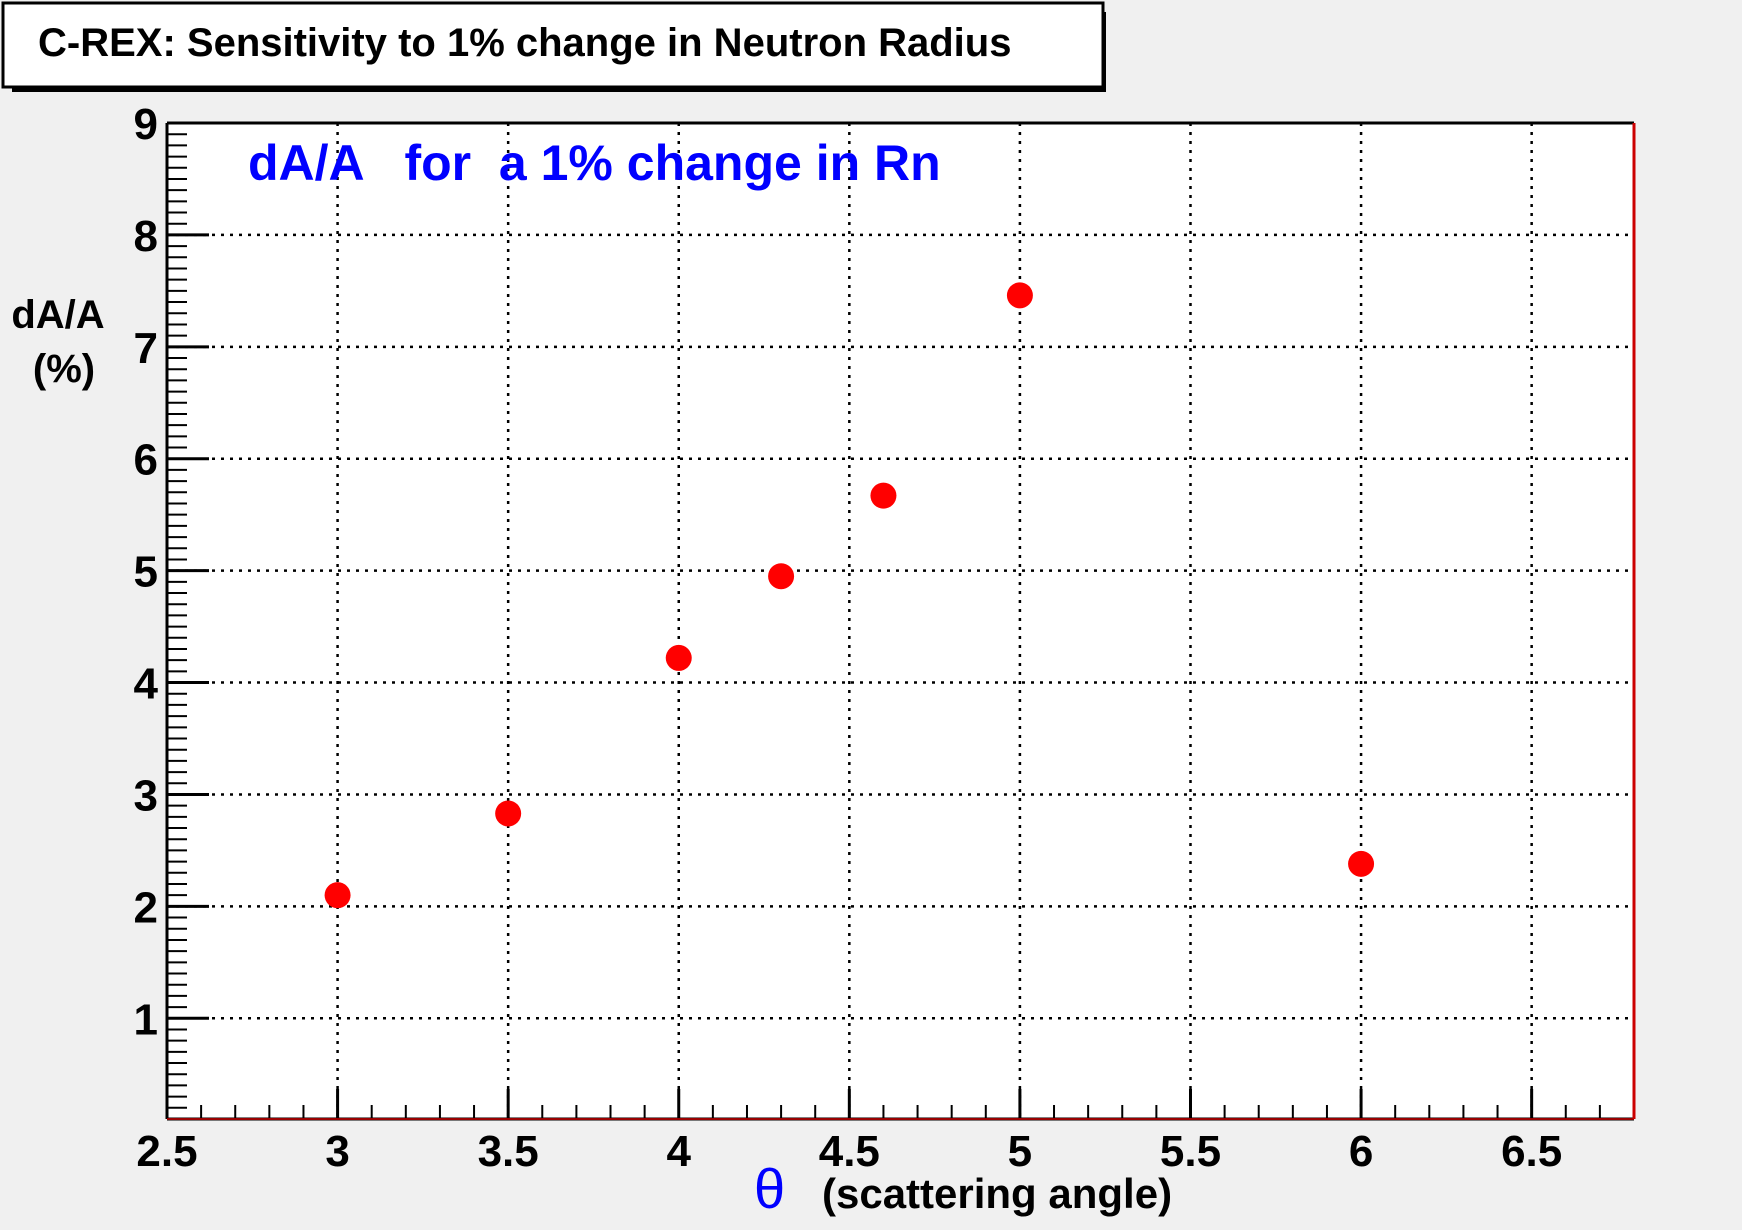 The width and height of the screenshot is (1742, 1230). What do you see at coordinates (146, 684) in the screenshot?
I see `y-tick-label: 4` at bounding box center [146, 684].